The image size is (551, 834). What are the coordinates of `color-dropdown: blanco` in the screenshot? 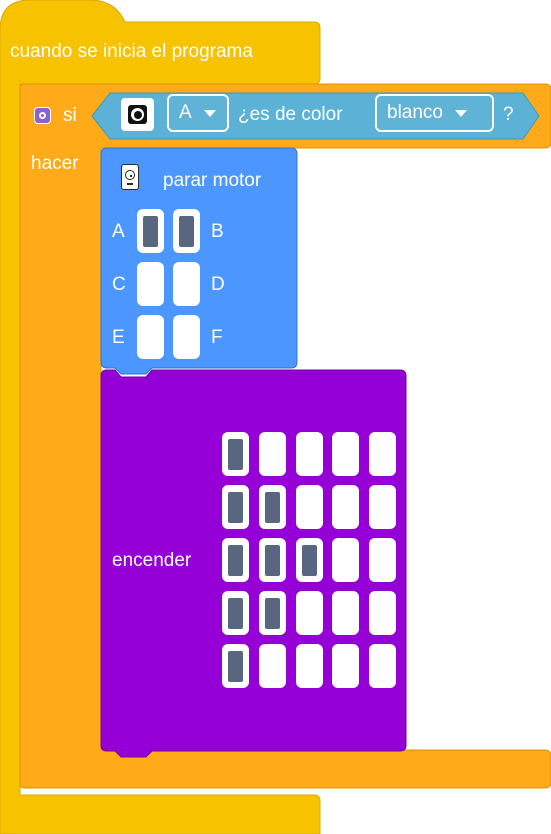 It's located at (434, 113).